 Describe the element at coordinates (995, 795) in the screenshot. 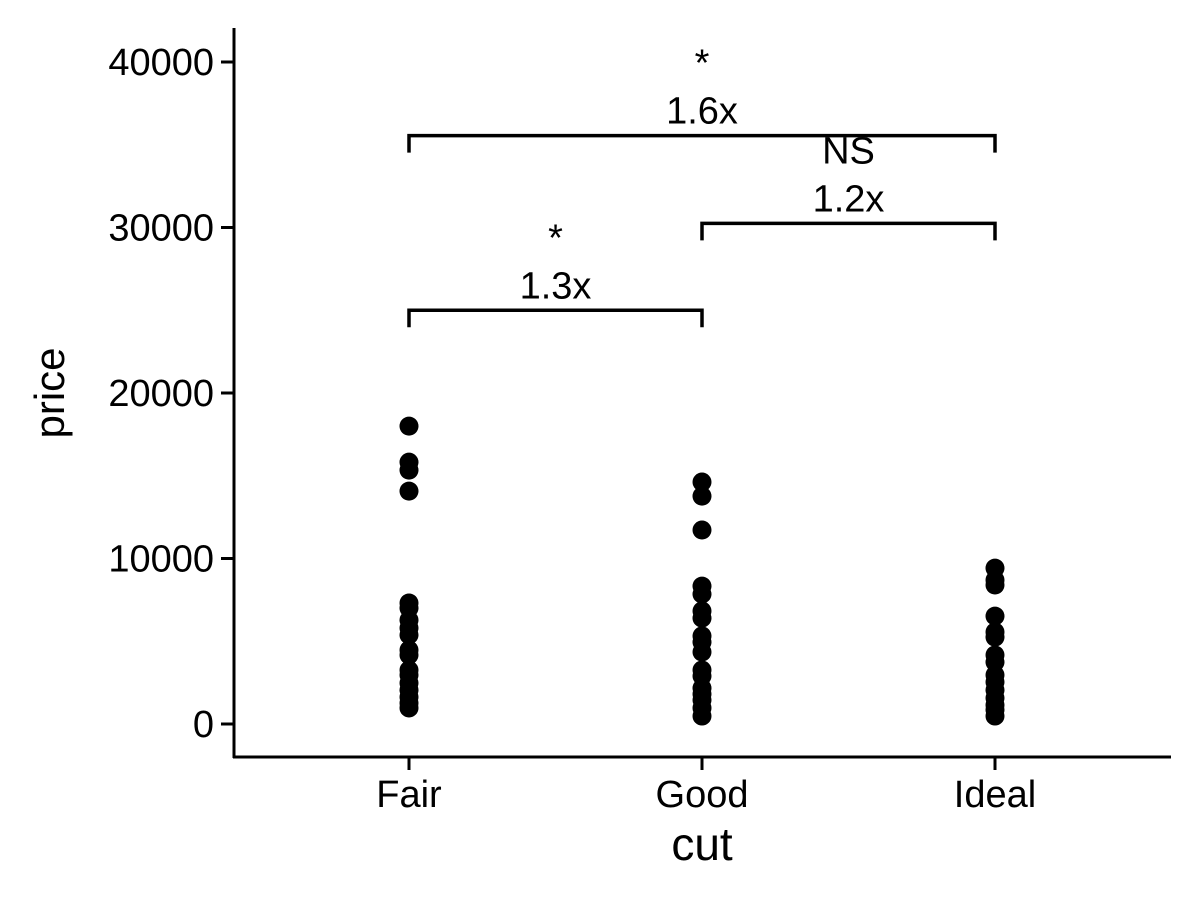

I see `x-tick-label: Ideal` at that location.